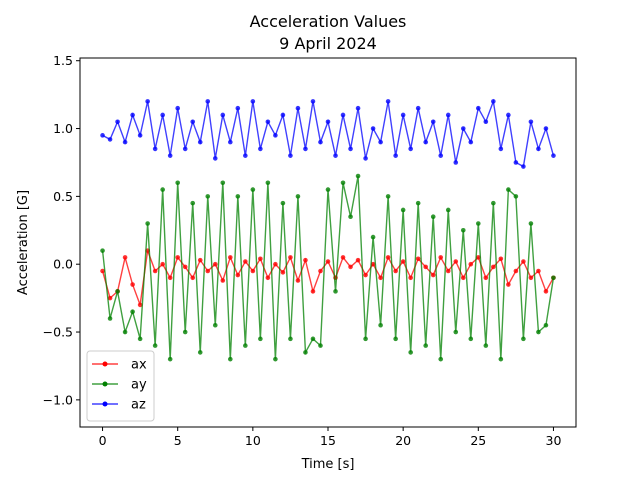 The height and width of the screenshot is (480, 640). I want to click on legend-item-az: az, so click(119, 405).